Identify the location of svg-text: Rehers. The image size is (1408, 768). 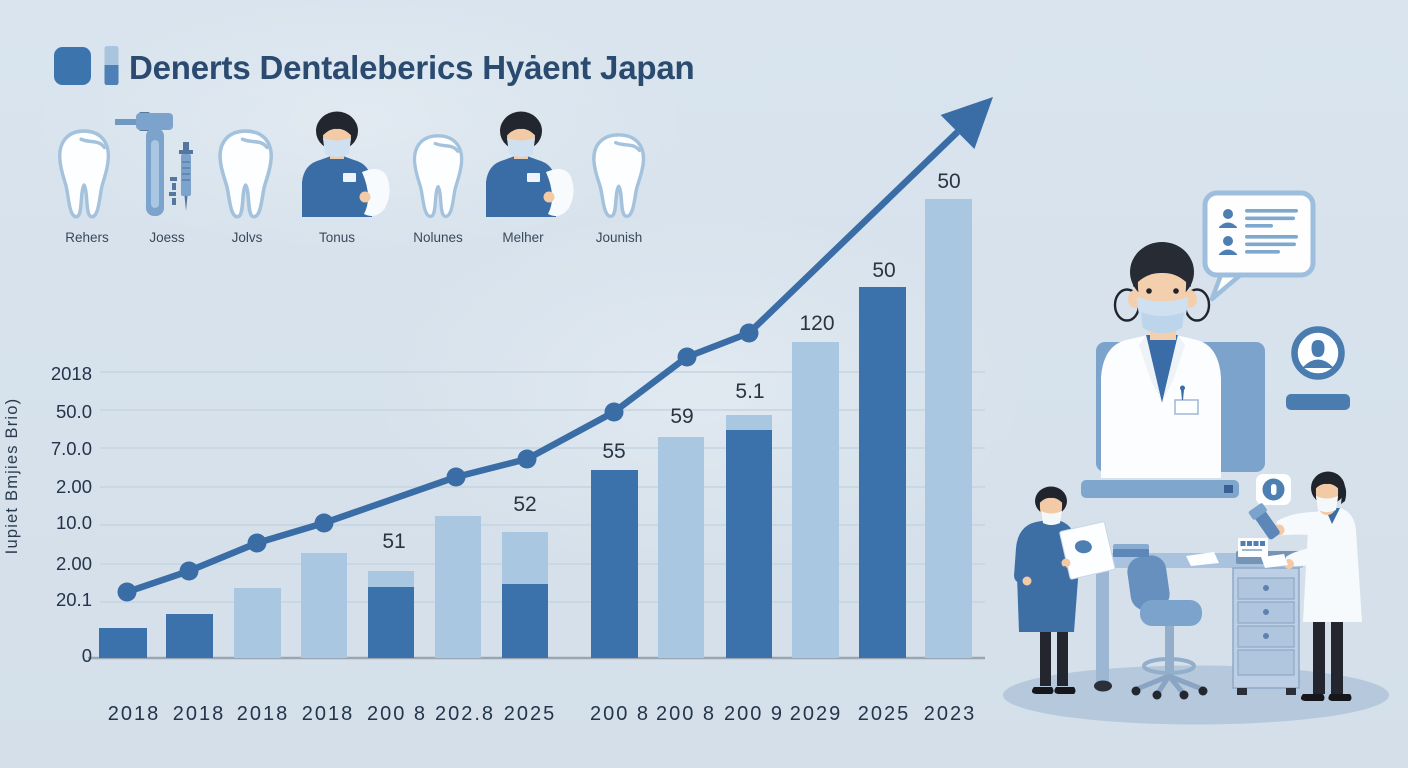
(87, 237).